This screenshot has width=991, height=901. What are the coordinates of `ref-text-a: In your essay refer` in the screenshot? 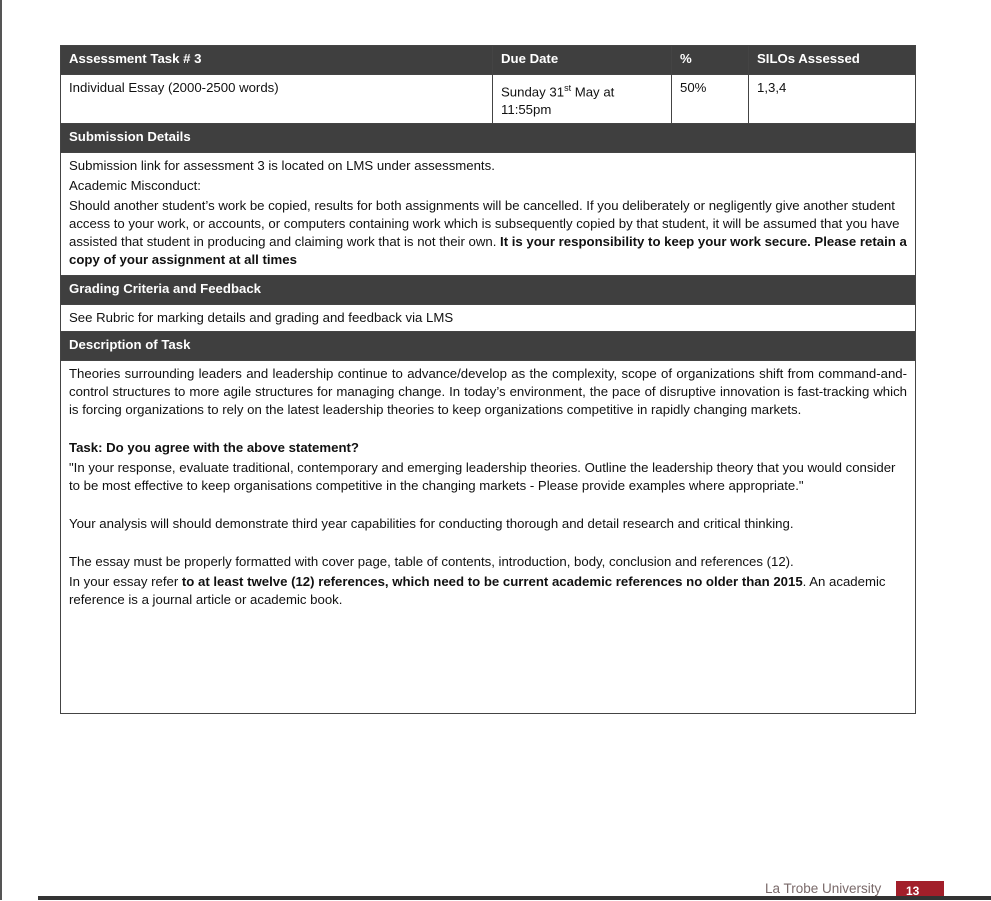 It's located at (125, 582).